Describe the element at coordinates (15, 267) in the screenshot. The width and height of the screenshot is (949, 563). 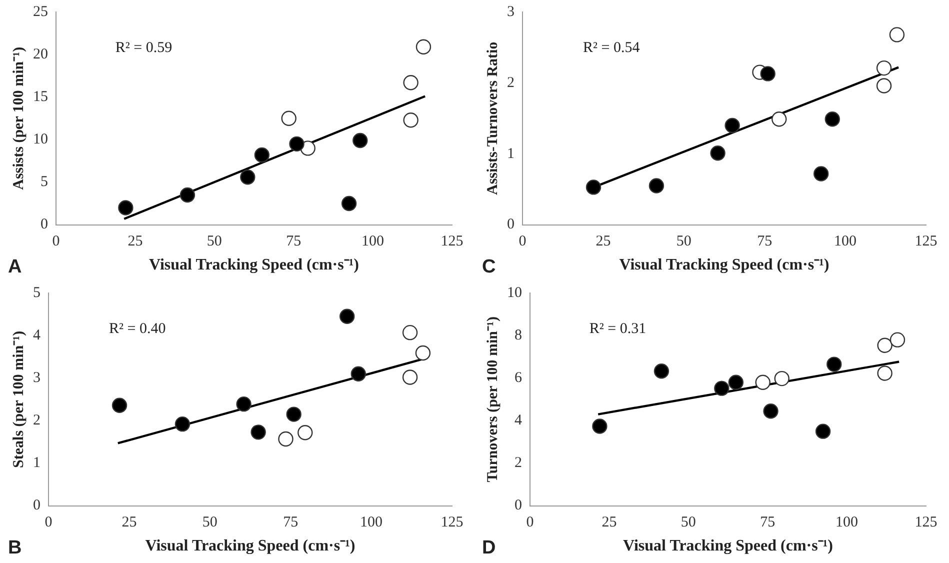
I see `text: A` at that location.